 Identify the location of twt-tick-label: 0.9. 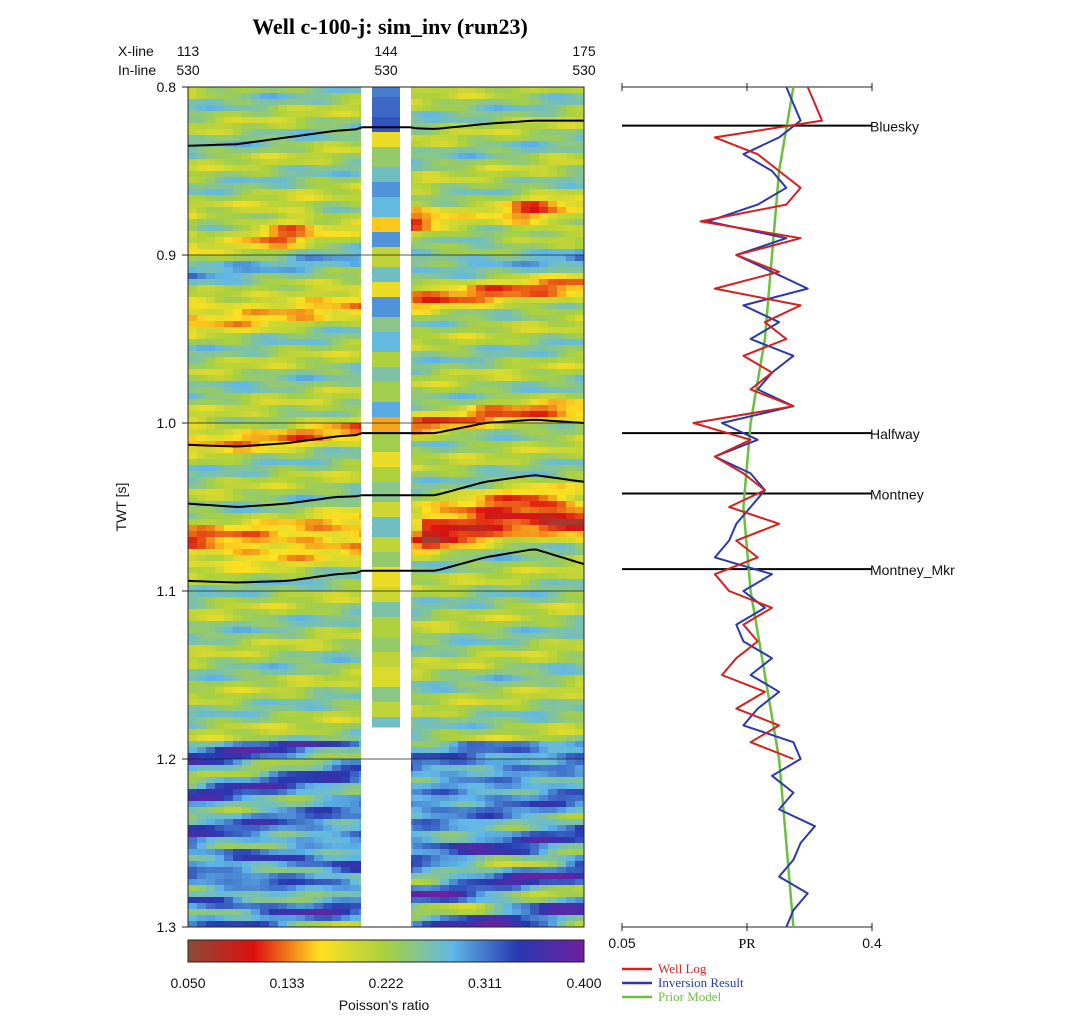
(167, 255).